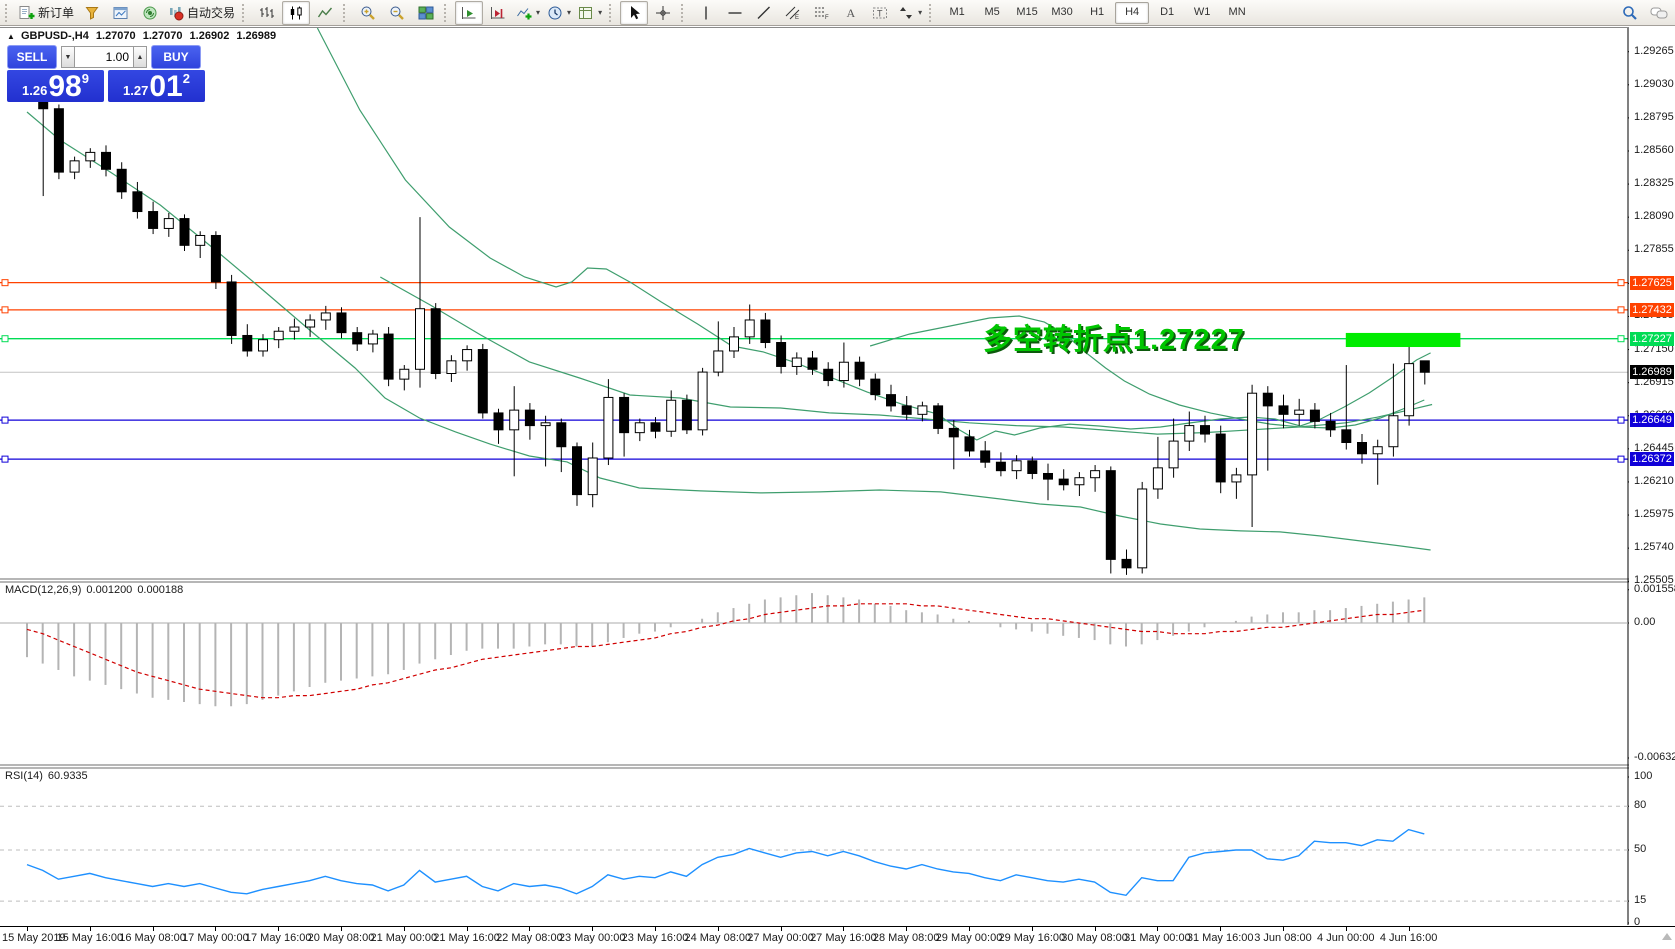  Describe the element at coordinates (822, 13) in the screenshot. I see `fibonacci-tool-button: F` at that location.